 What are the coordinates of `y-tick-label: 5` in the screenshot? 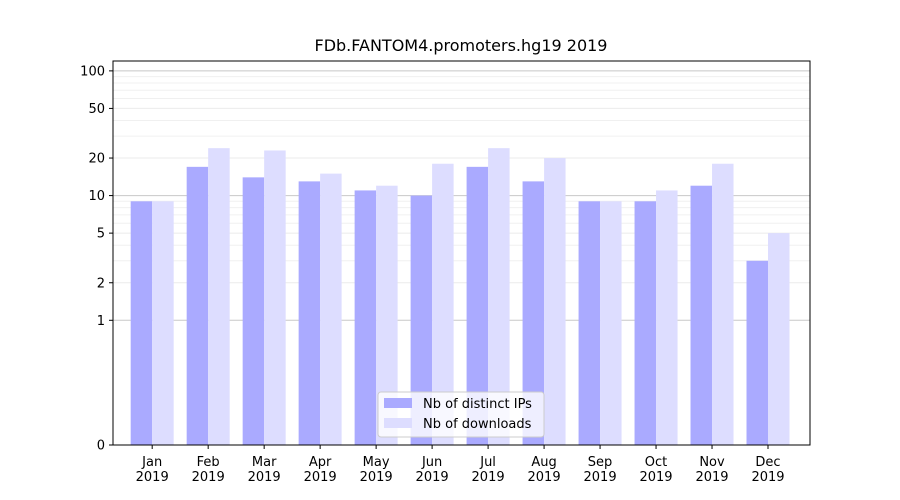 It's located at (101, 234).